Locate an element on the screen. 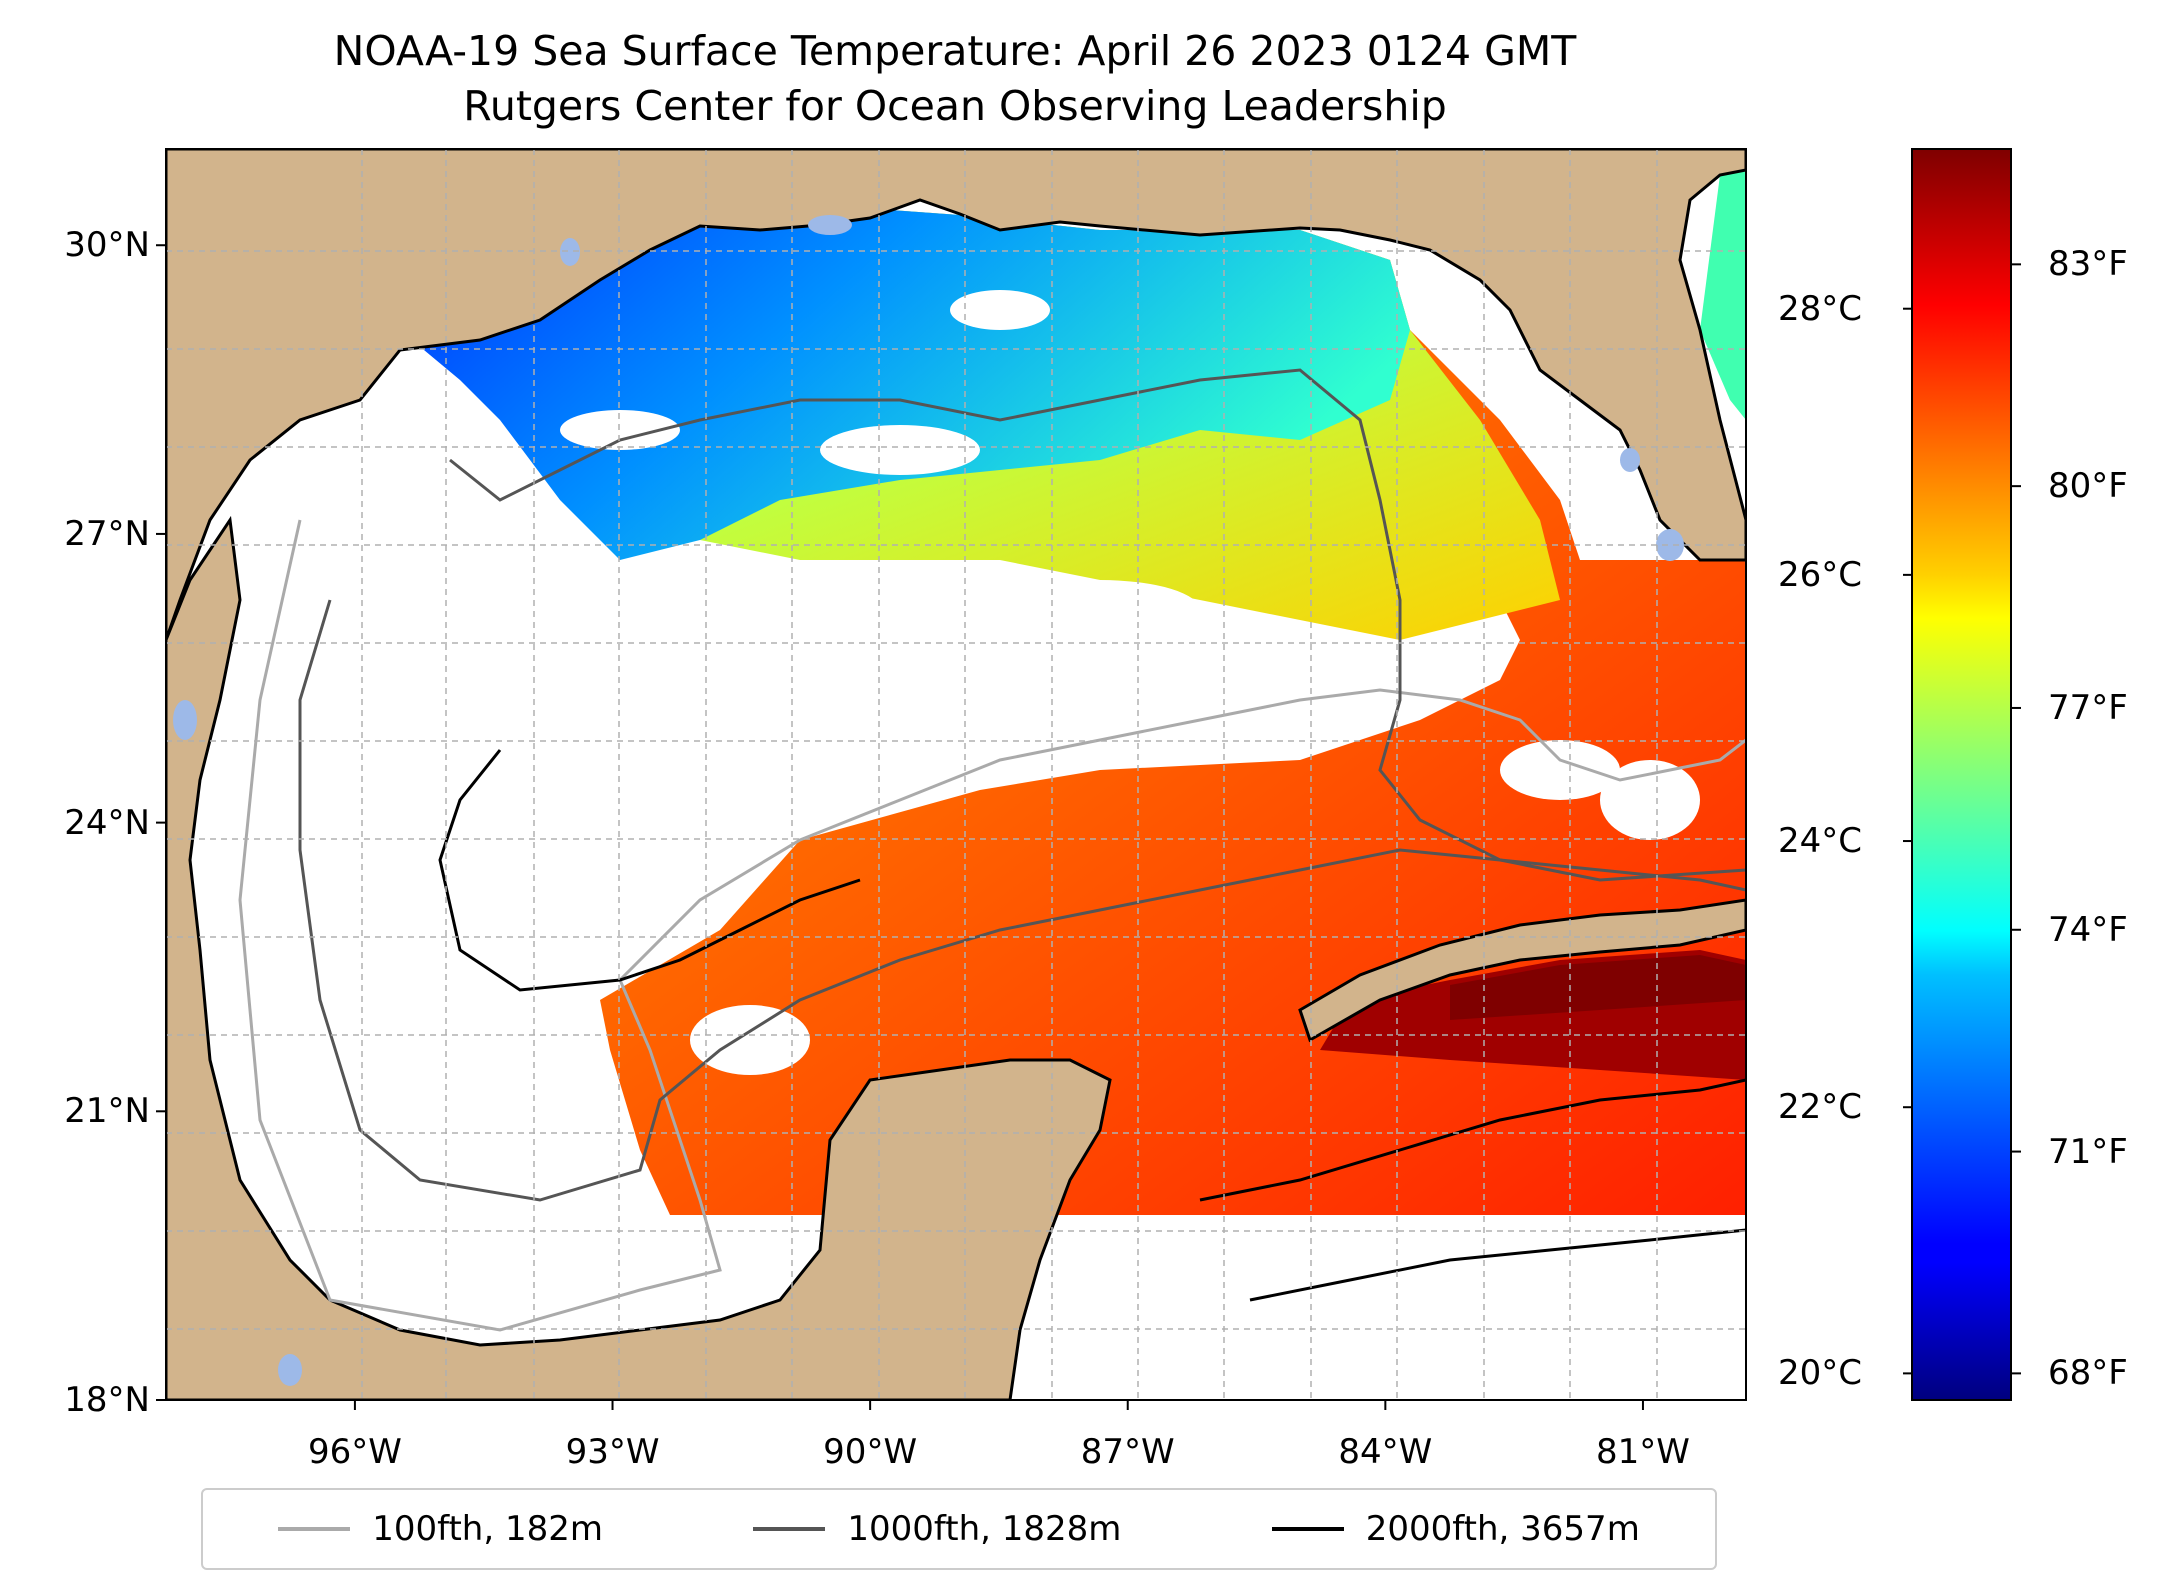 Image resolution: width=2160 pixels, height=1582 pixels. lon-tick-label: 87°W is located at coordinates (1127, 1452).